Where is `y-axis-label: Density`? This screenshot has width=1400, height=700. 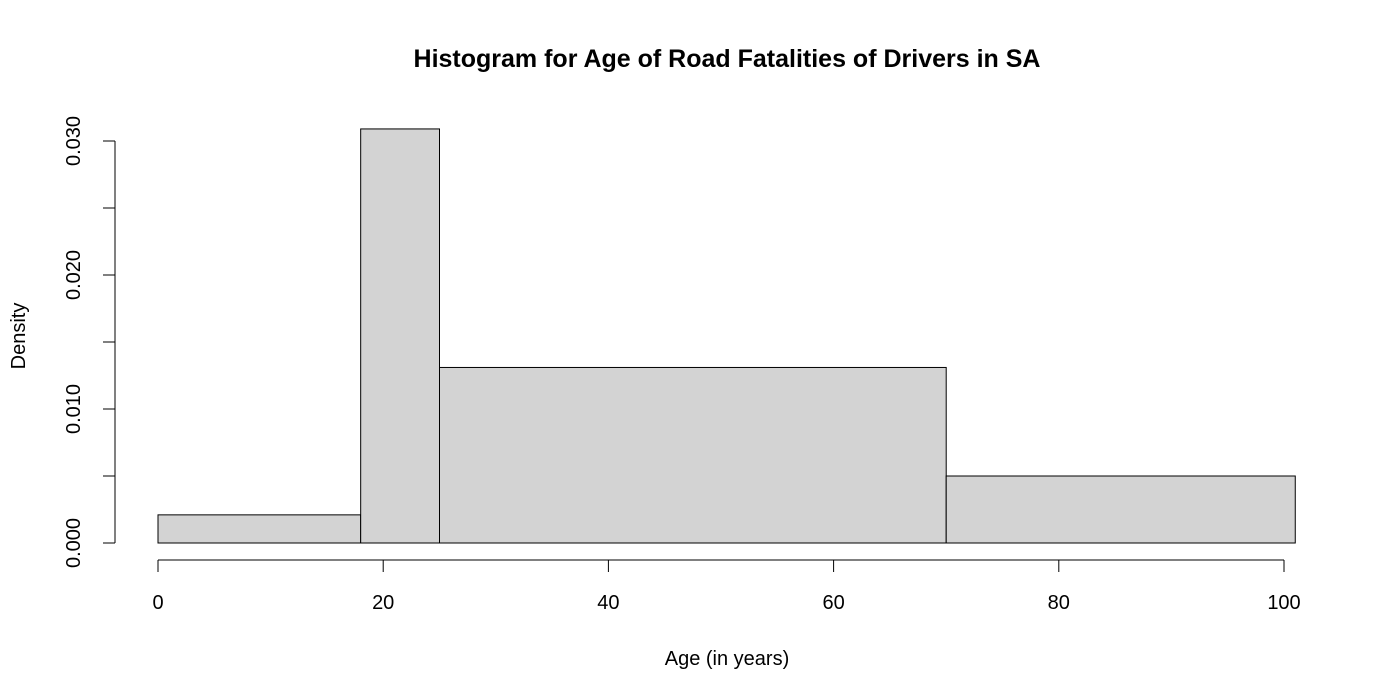
y-axis-label: Density is located at coordinates (19, 336).